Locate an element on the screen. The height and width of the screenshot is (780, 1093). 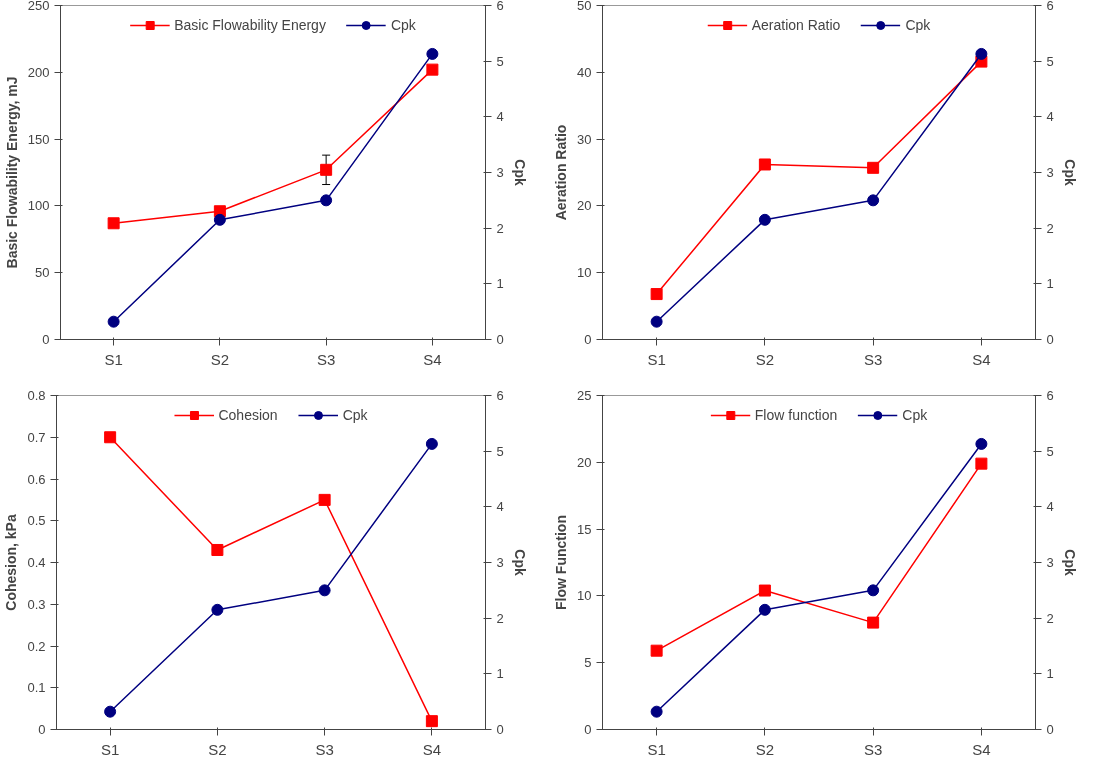
y-tick-label: 0.5 is located at coordinates (36, 521).